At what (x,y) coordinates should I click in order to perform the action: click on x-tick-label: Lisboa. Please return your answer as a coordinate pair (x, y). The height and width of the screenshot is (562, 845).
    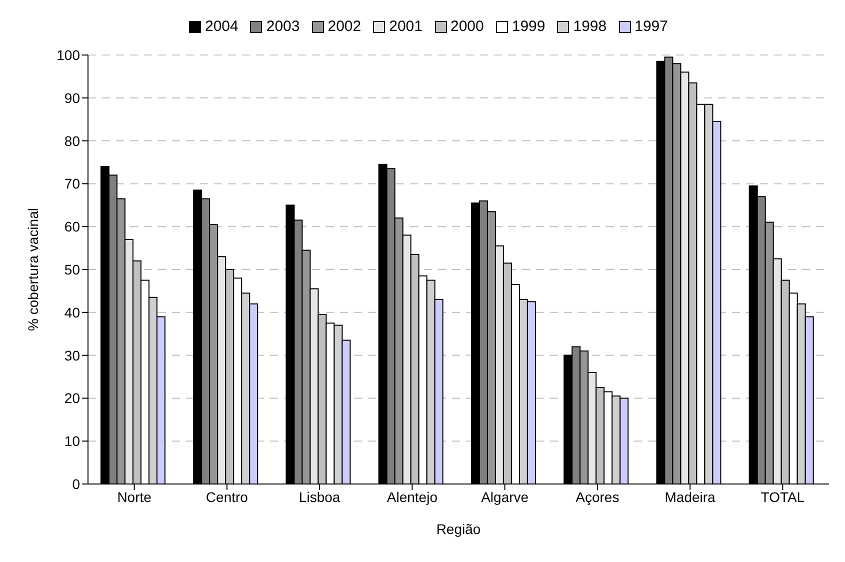
    Looking at the image, I should click on (319, 496).